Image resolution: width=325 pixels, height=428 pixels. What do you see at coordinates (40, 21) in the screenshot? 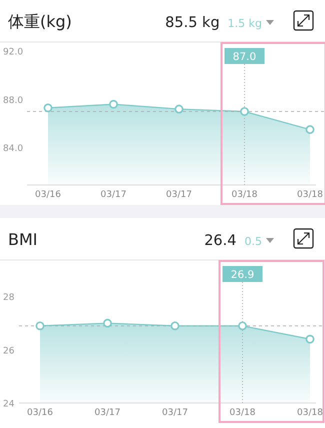
I see `chart-title: 体重(kg)` at bounding box center [40, 21].